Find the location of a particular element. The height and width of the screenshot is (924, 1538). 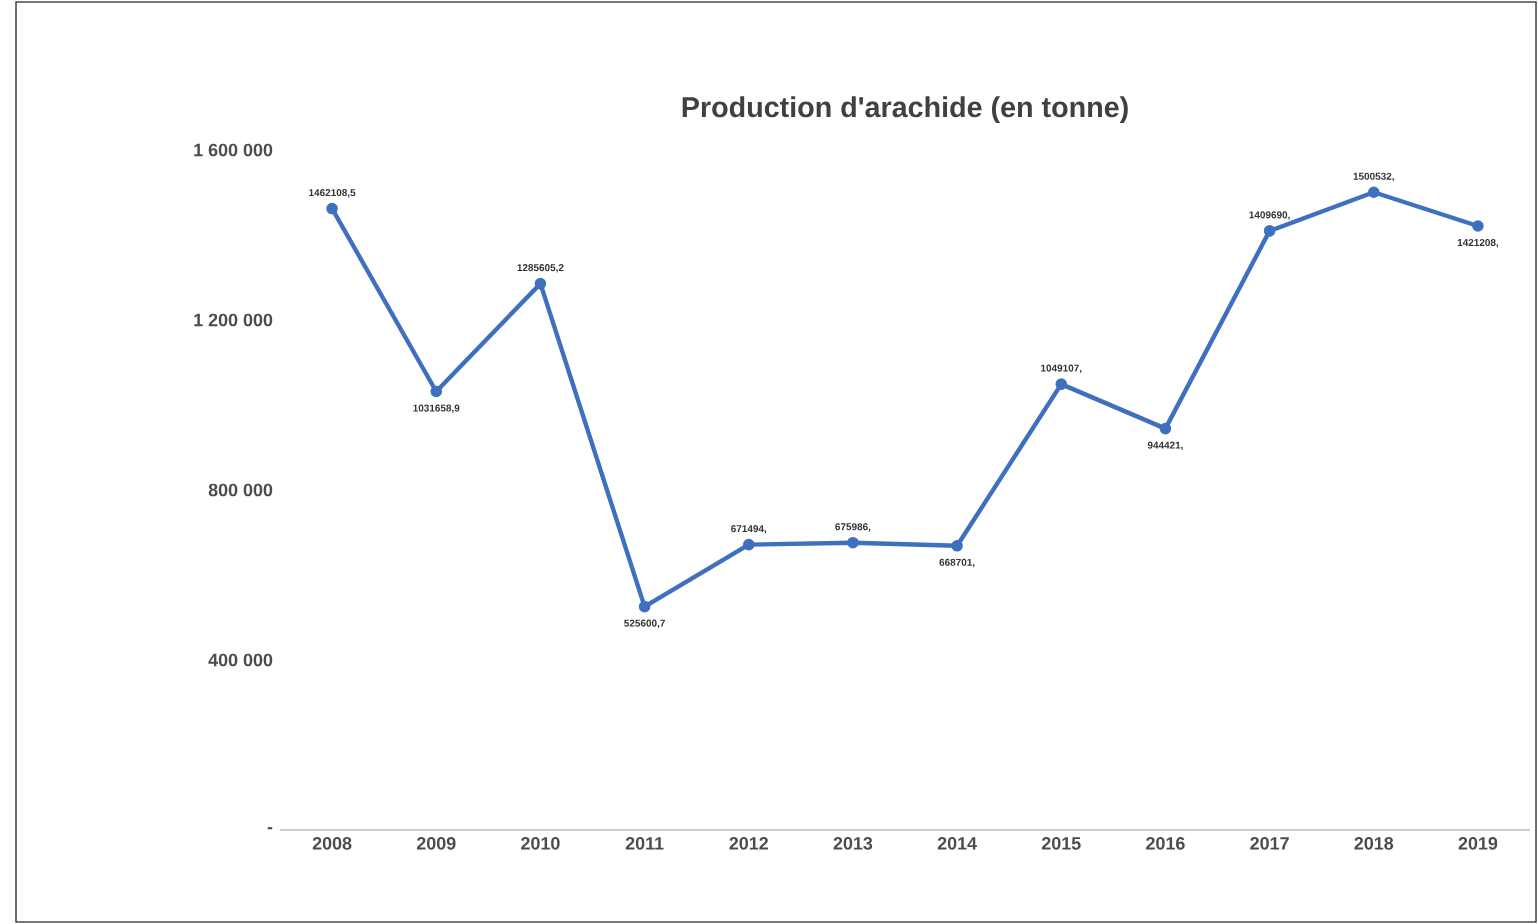

y-tick-label: - is located at coordinates (270, 828).